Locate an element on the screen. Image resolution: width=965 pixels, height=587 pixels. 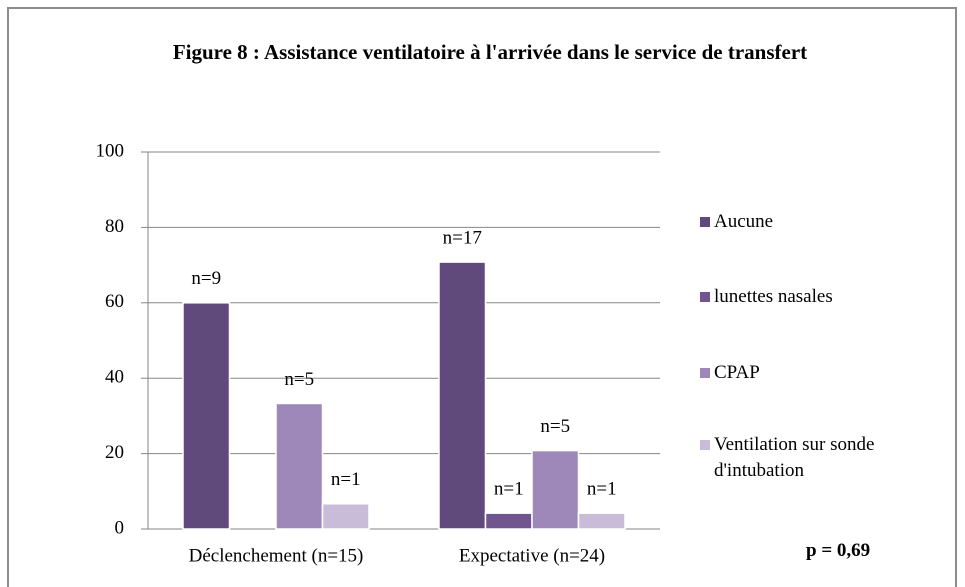
y-tick-label: 60 is located at coordinates (114, 301).